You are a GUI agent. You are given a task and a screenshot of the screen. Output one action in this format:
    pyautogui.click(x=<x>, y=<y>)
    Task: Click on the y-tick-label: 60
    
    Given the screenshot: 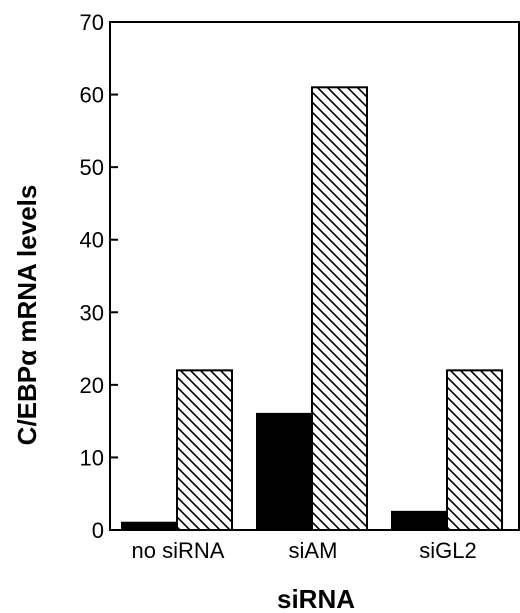 What is the action you would take?
    pyautogui.click(x=92, y=95)
    